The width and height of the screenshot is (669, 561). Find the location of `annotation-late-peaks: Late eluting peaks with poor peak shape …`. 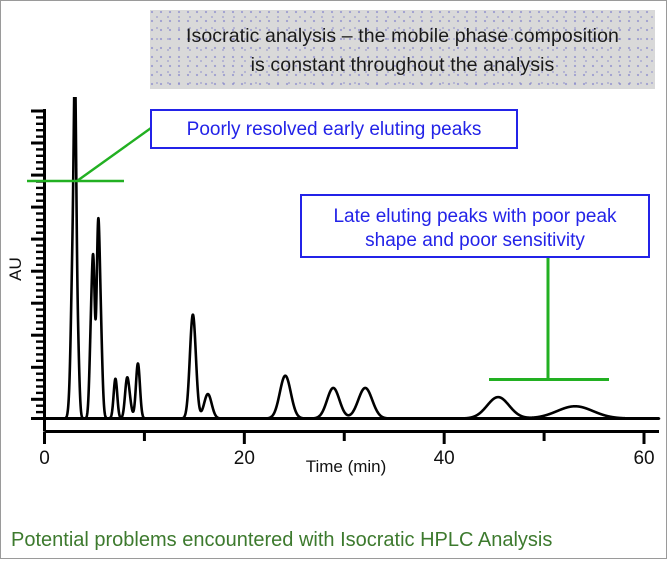

annotation-late-peaks: Late eluting peaks with poor peak shape … is located at coordinates (475, 226).